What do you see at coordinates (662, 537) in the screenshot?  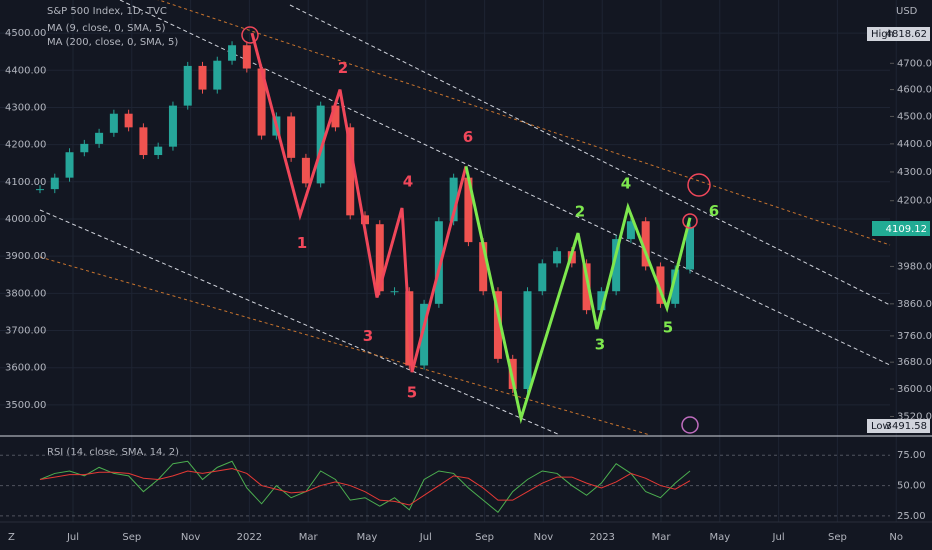 I see `x-tick-label: Mar` at bounding box center [662, 537].